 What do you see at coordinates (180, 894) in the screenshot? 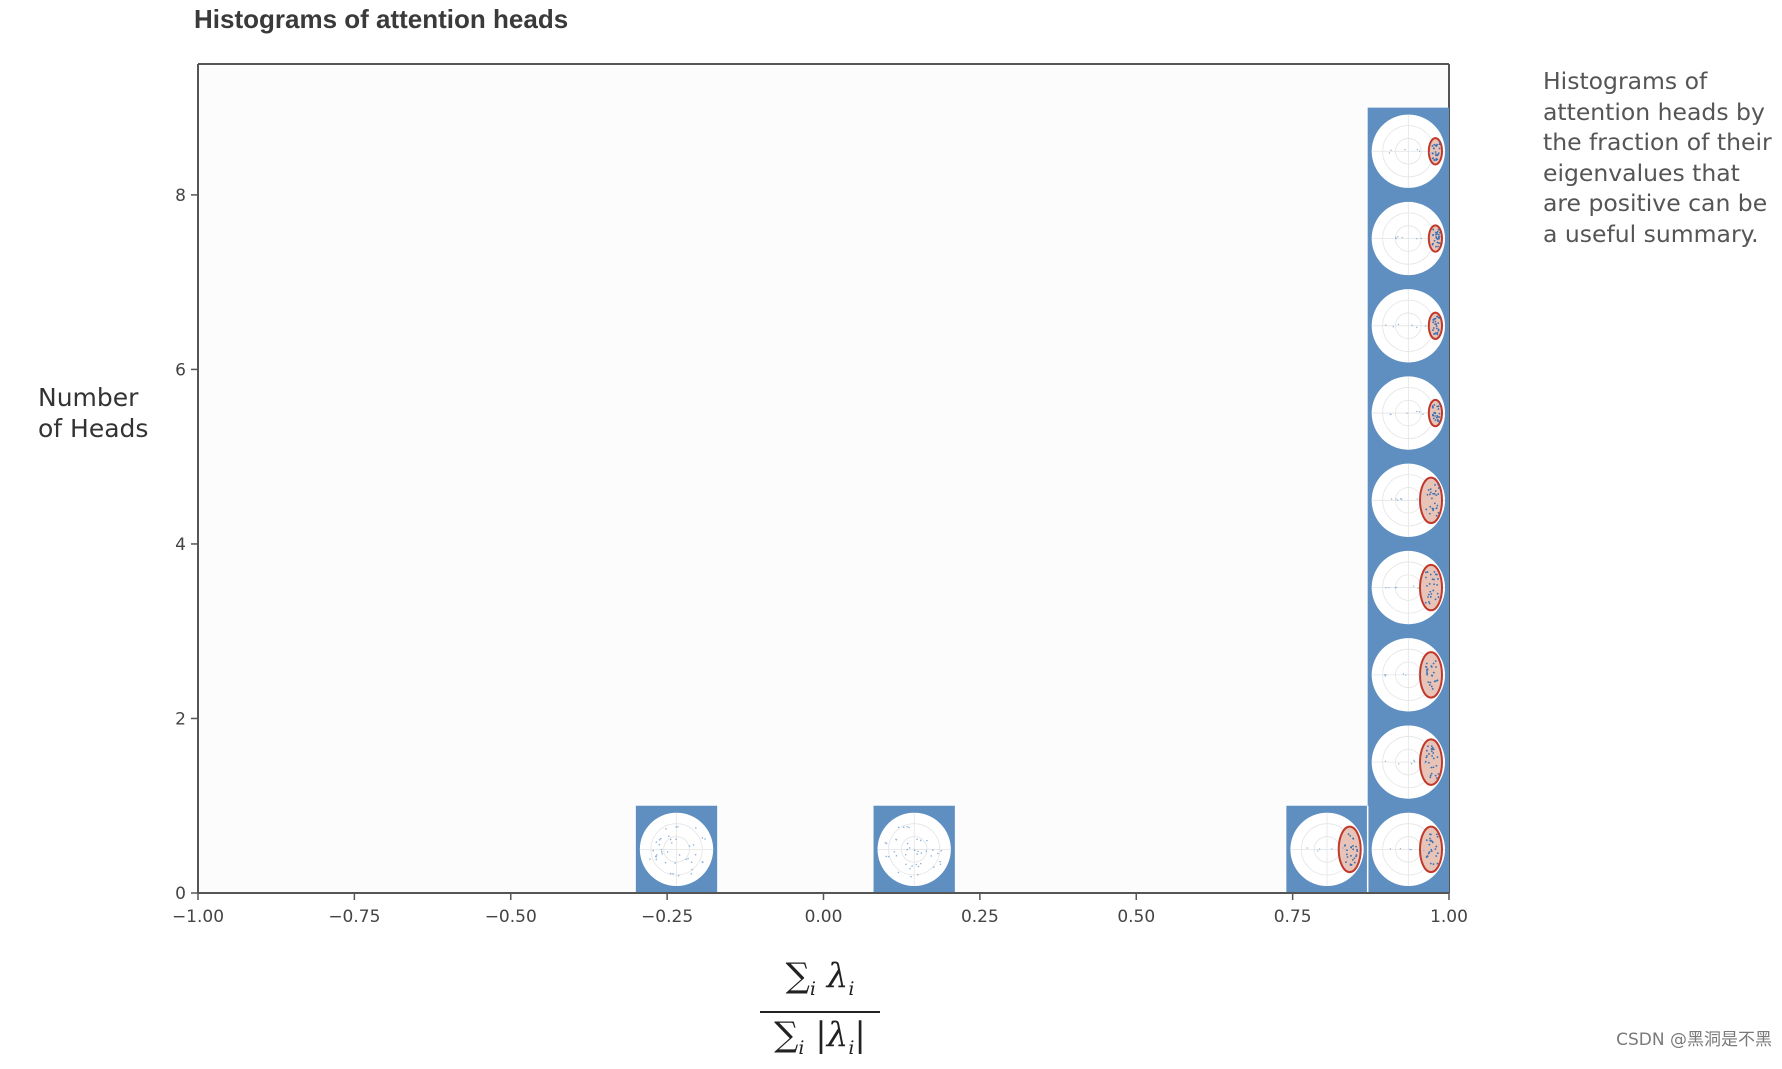
I see `y-tick-label: 0` at bounding box center [180, 894].